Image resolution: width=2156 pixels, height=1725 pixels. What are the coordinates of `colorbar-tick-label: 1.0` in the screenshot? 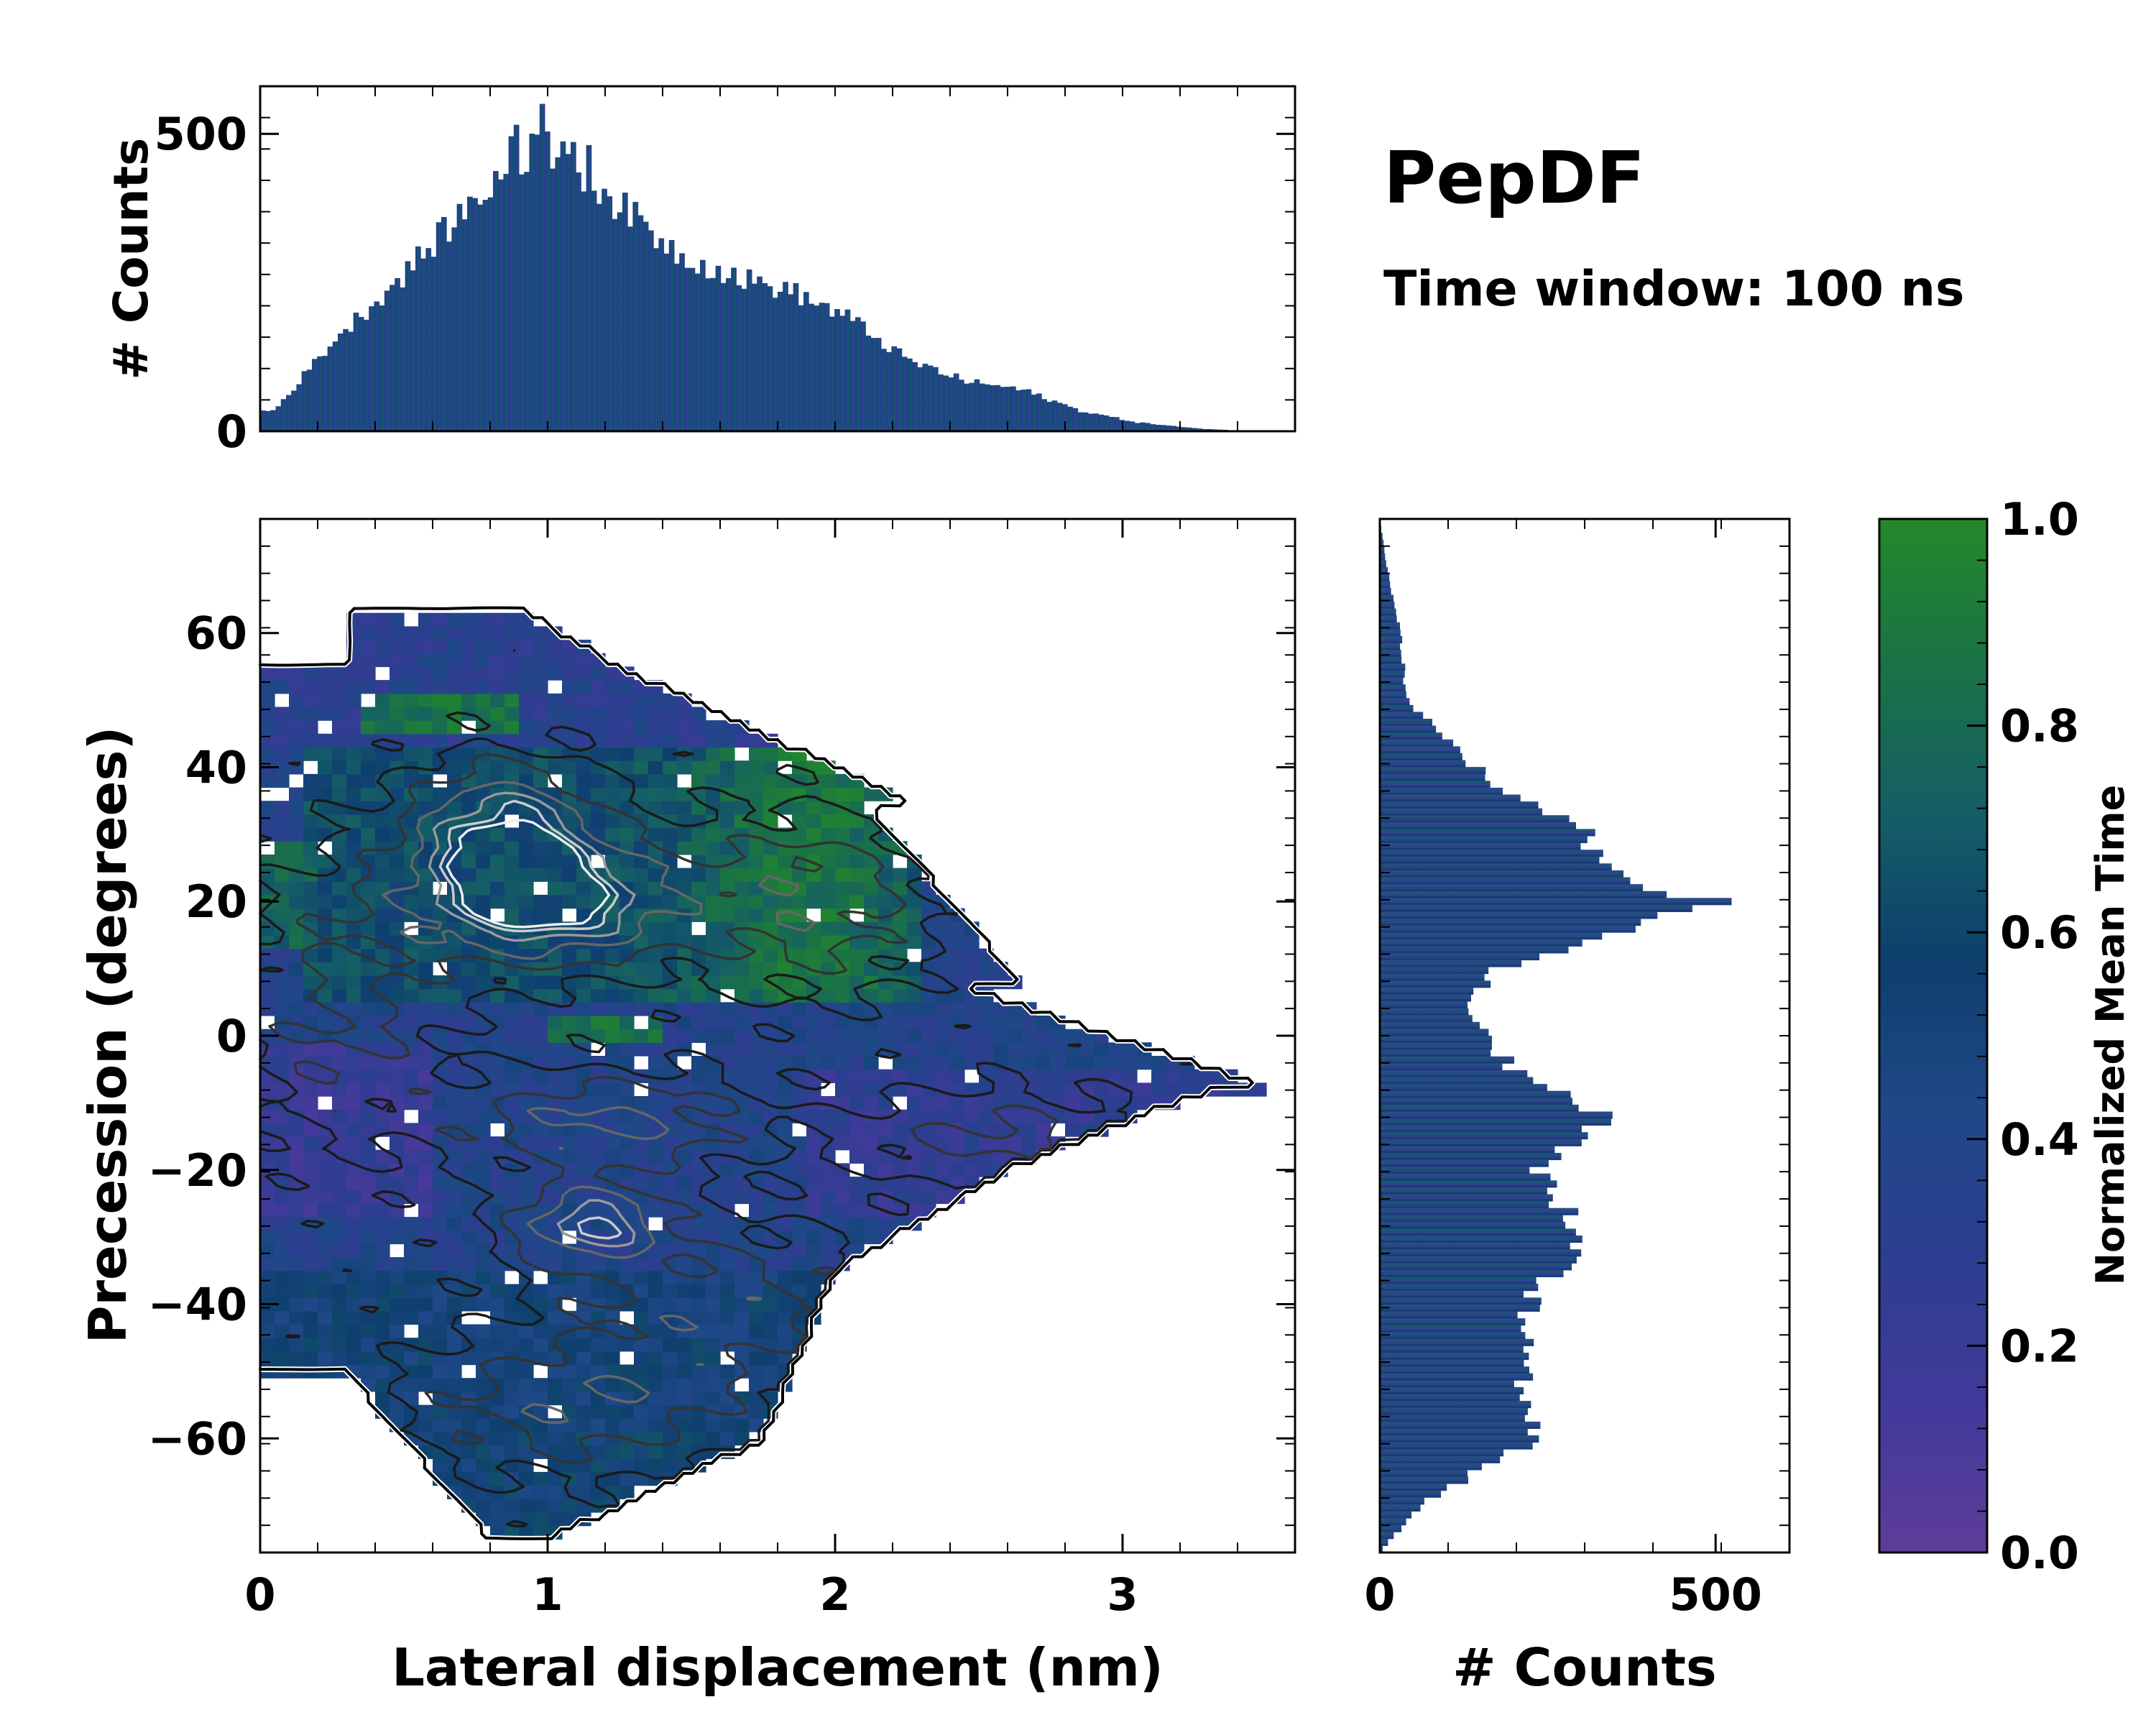 It's located at (2039, 519).